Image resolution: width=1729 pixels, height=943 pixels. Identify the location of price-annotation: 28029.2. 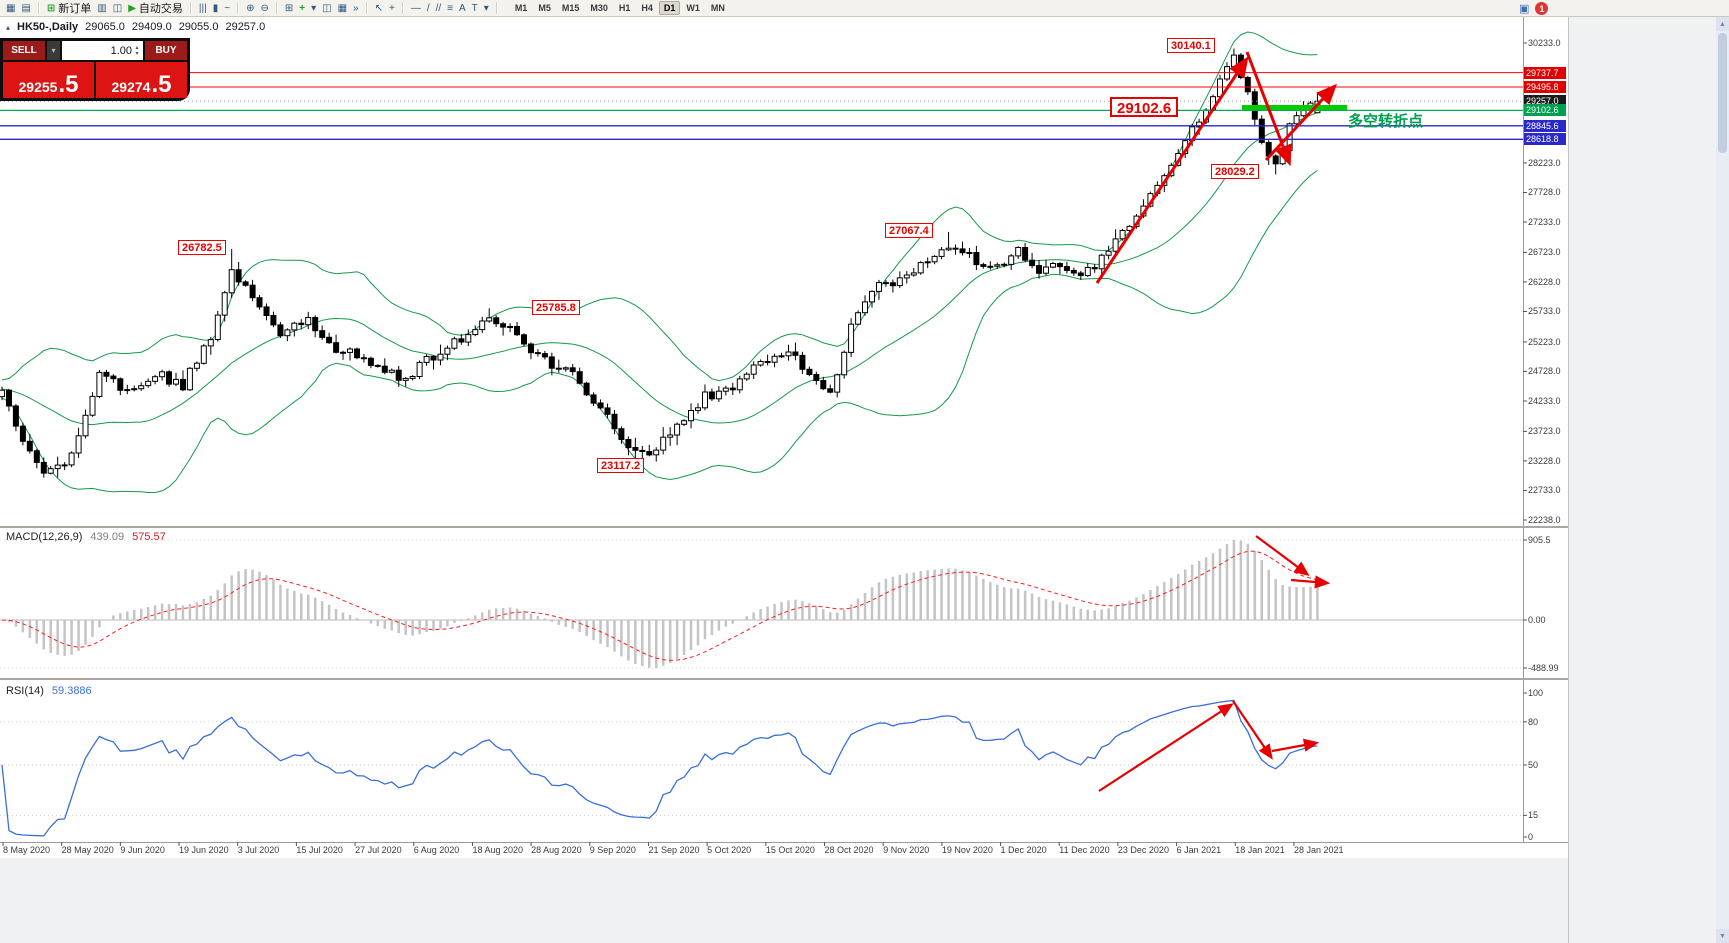
(1235, 171).